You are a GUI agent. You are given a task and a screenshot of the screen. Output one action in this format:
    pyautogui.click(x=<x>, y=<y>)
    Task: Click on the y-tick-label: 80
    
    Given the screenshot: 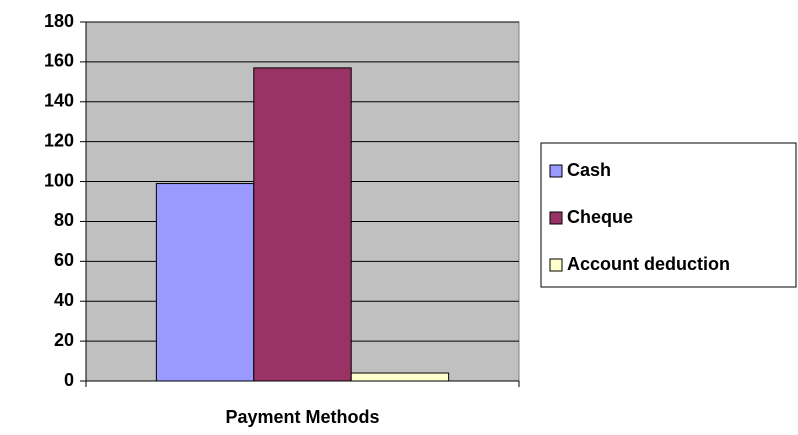 What is the action you would take?
    pyautogui.click(x=64, y=220)
    